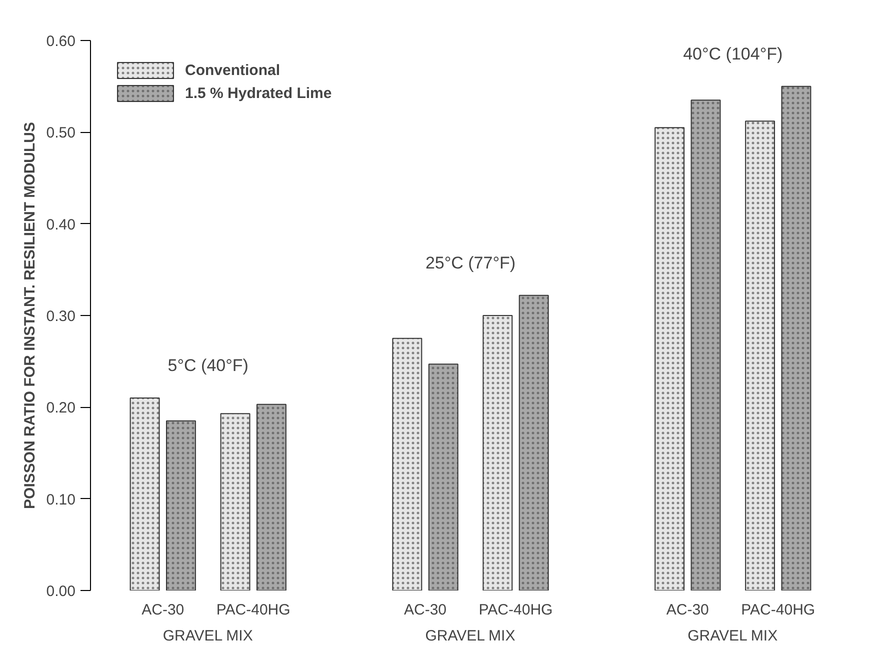 This screenshot has height=671, width=885. Describe the element at coordinates (470, 262) in the screenshot. I see `annotation: 25°C (77°F)` at that location.